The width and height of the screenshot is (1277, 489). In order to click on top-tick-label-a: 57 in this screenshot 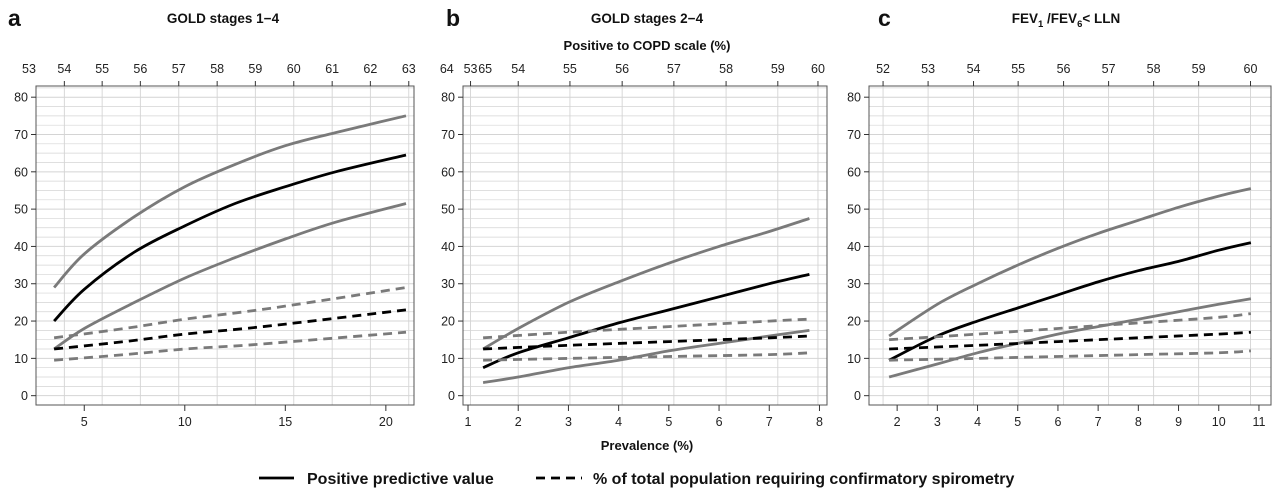, I will do `click(179, 69)`.